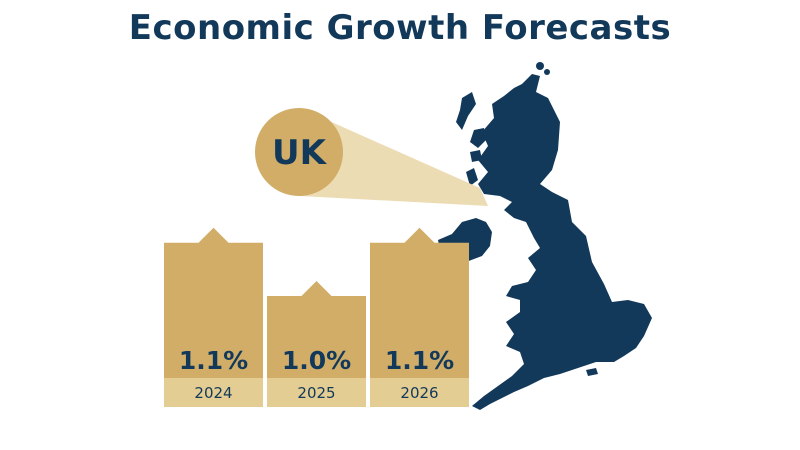 This screenshot has height=450, width=800. I want to click on isle-of-wight-shape, so click(592, 372).